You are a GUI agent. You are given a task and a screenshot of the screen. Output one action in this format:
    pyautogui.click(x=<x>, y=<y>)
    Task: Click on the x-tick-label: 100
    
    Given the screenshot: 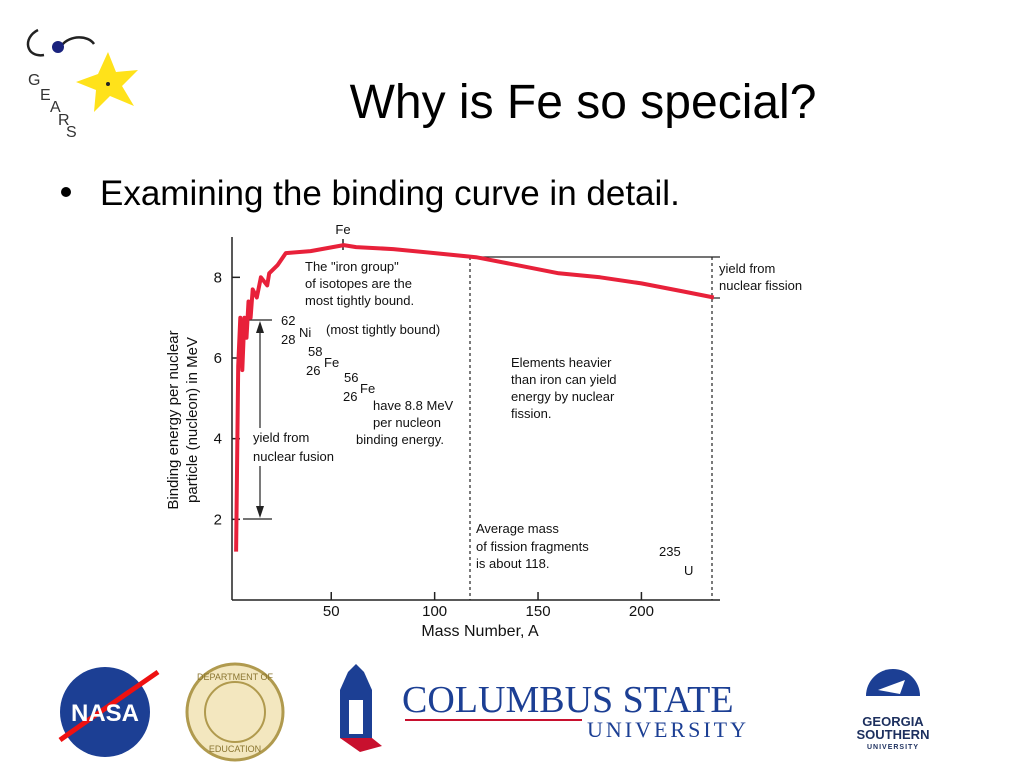 What is the action you would take?
    pyautogui.click(x=434, y=611)
    